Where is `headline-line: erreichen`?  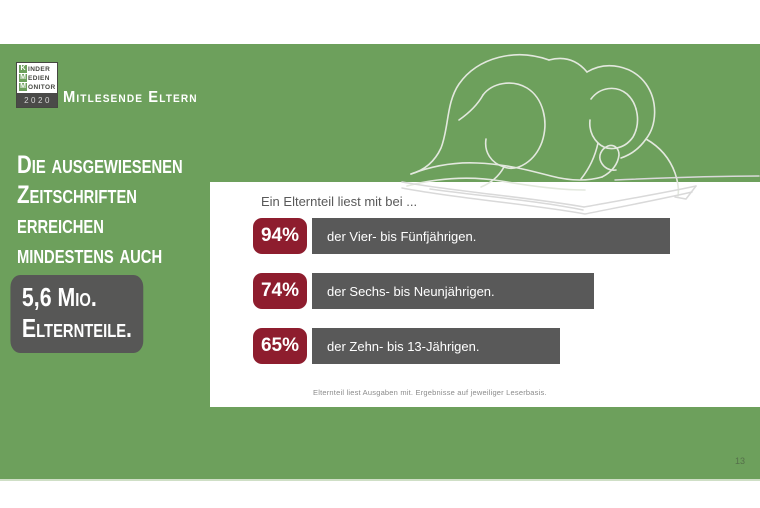
headline-line: erreichen is located at coordinates (60, 225).